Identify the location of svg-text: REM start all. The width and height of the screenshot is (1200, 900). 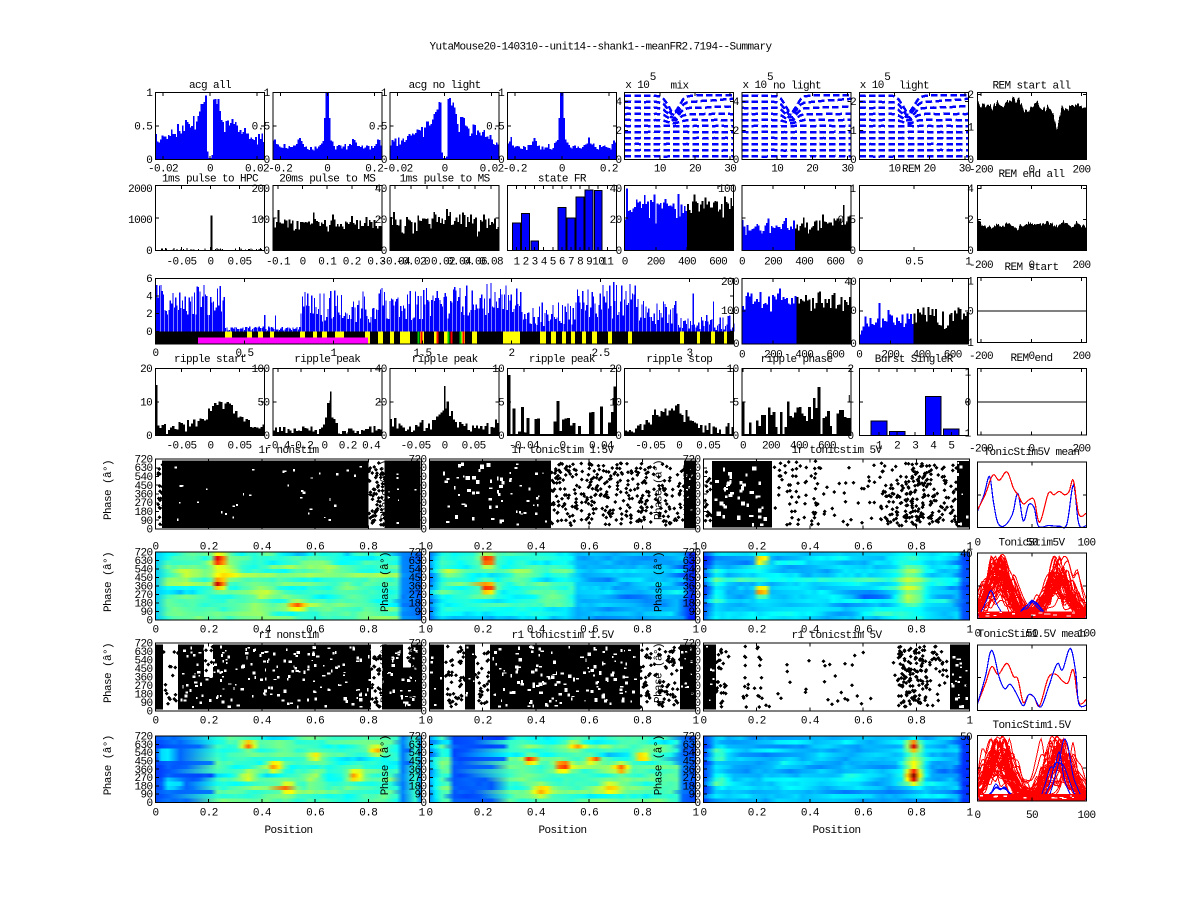
(1031, 87).